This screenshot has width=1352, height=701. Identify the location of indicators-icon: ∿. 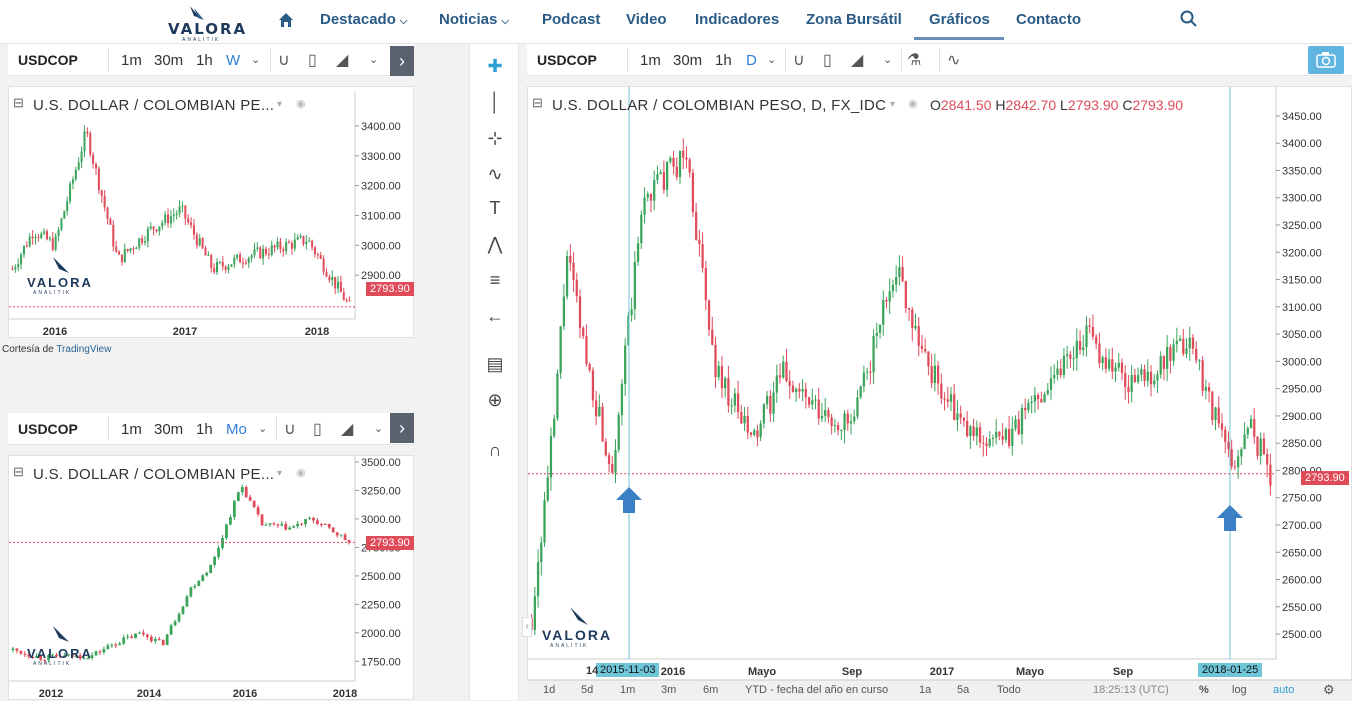
(954, 60).